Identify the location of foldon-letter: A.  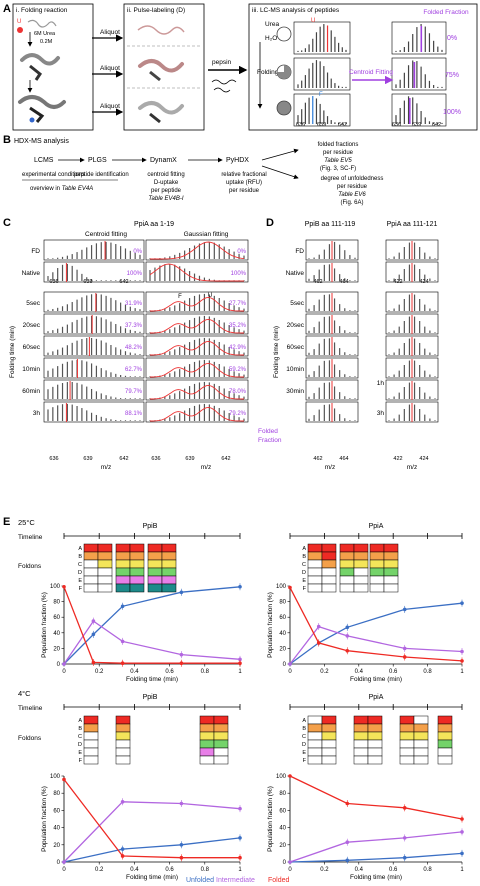
(304, 549).